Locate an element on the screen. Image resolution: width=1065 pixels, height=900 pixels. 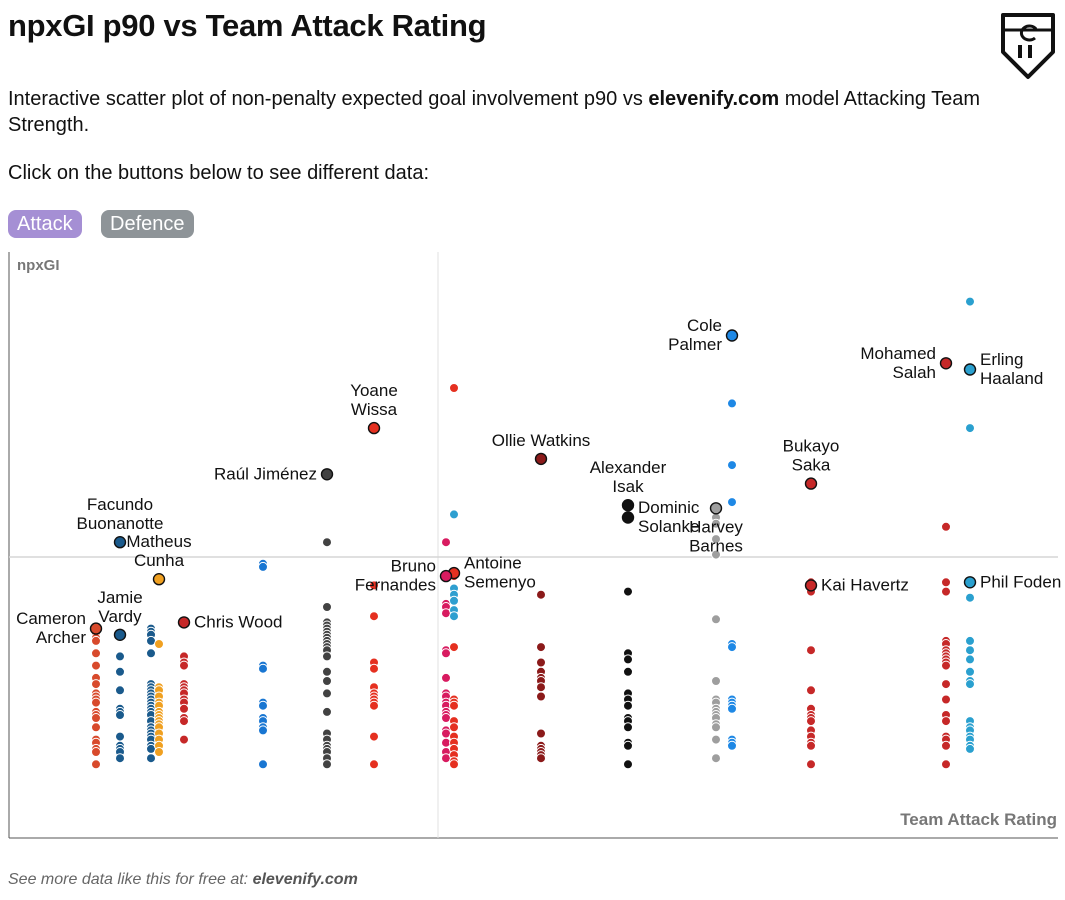
footer-link: elevenify.com is located at coordinates (305, 879).